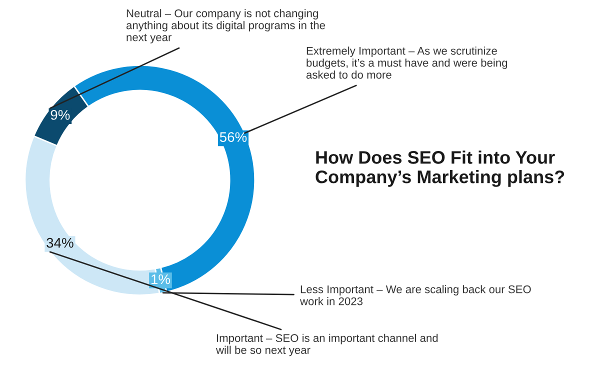 This screenshot has height=375, width=600. I want to click on slice-label: Less Important – We are scaling back our SEO work in 2023, so click(415, 295).